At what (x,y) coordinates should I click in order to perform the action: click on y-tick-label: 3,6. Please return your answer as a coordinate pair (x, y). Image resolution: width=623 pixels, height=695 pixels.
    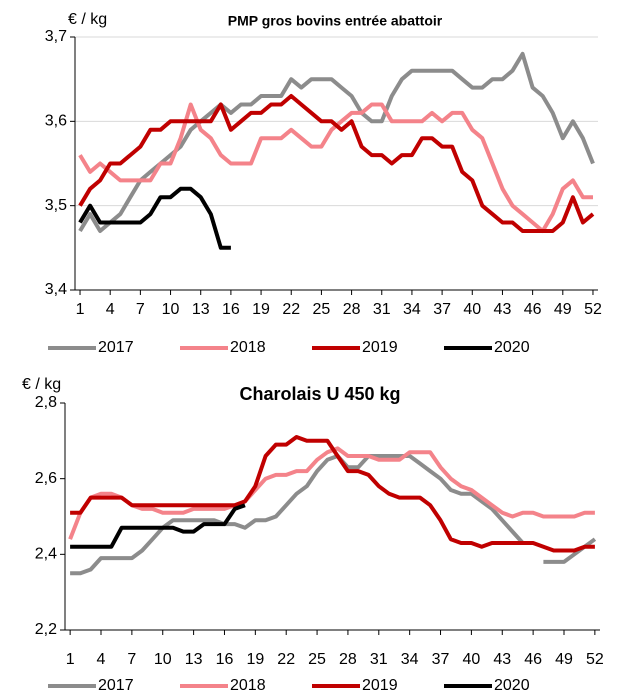
    Looking at the image, I should click on (56, 121).